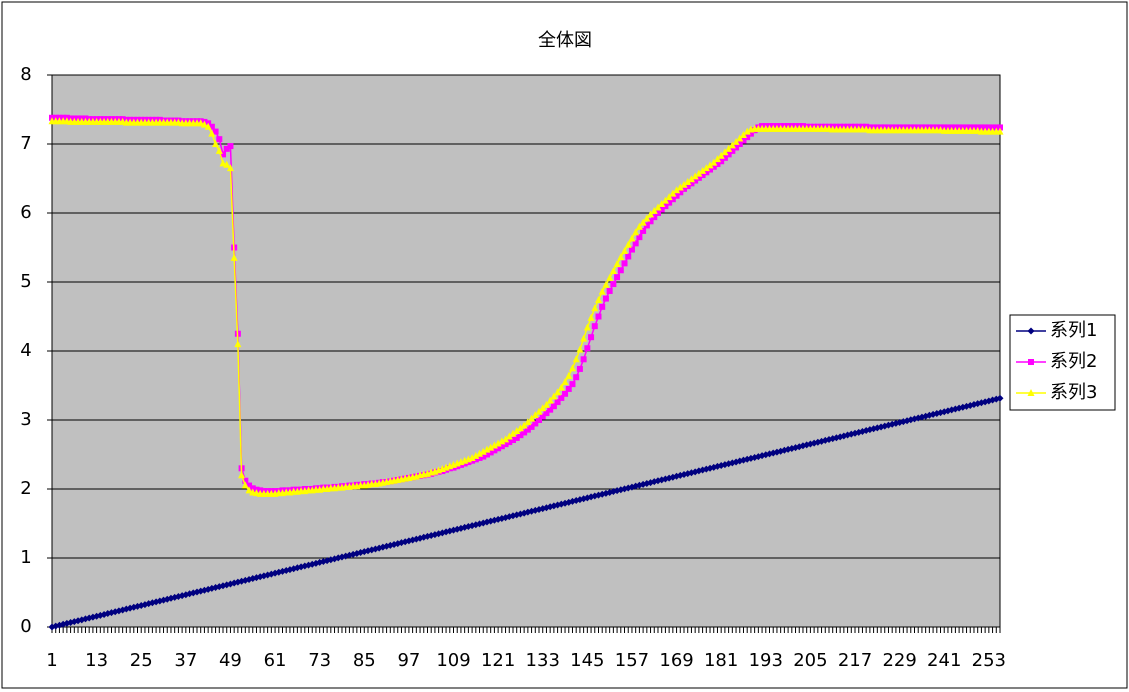 The image size is (1129, 692). I want to click on y-tick-label: 1, so click(25, 557).